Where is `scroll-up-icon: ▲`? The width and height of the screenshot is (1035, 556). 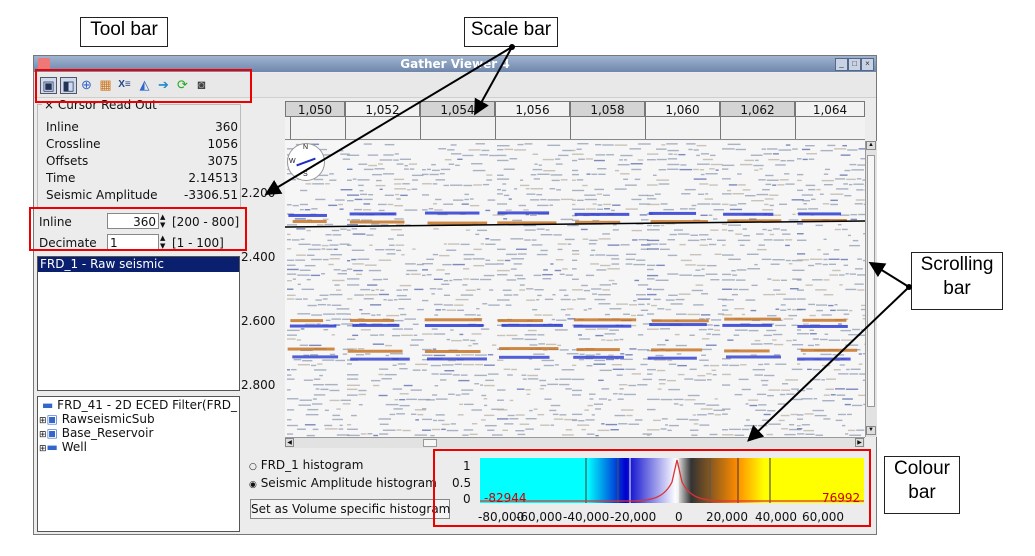
scroll-up-icon: ▲ is located at coordinates (871, 145).